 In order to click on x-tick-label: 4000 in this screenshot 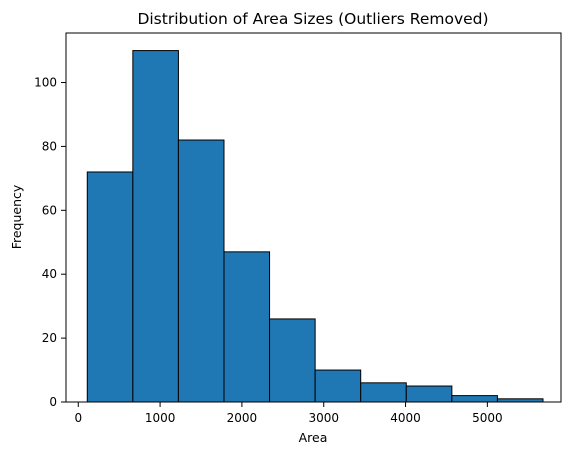, I will do `click(405, 418)`.